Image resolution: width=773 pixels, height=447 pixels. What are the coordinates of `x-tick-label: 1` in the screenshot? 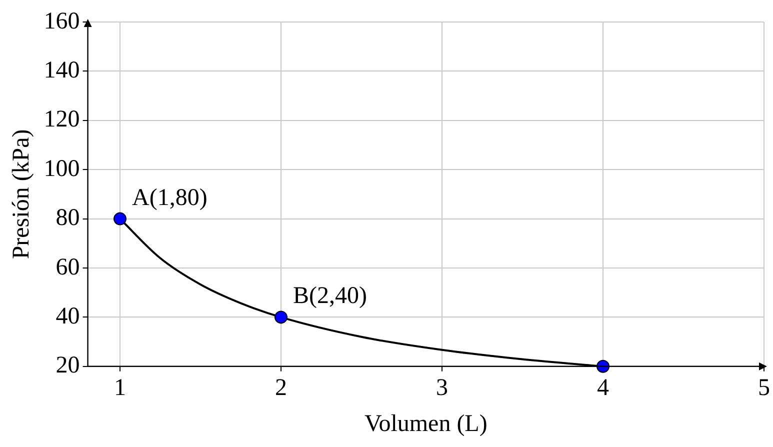 It's located at (120, 388).